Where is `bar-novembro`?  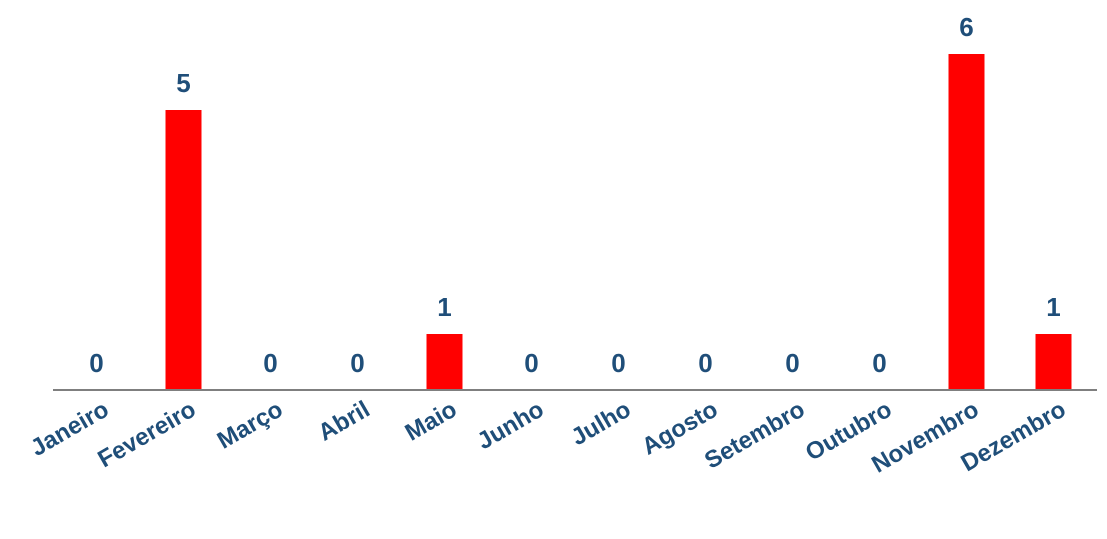
bar-novembro is located at coordinates (966, 222).